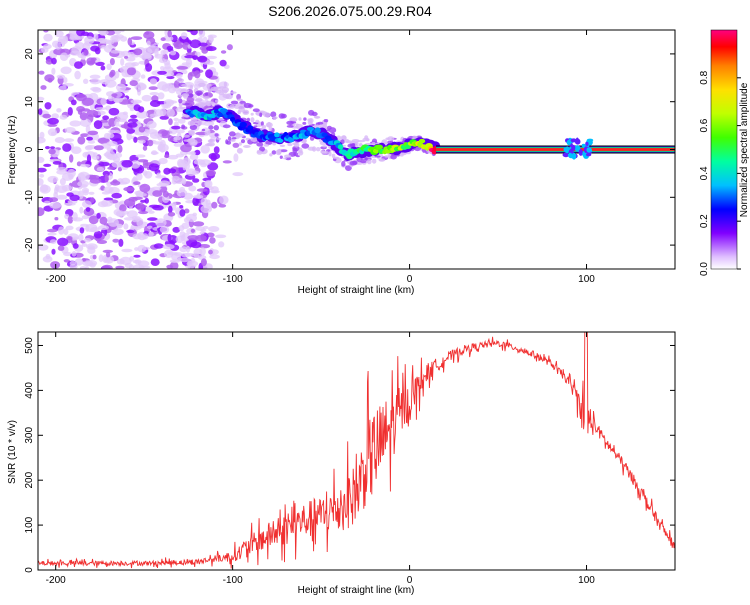  Describe the element at coordinates (744, 149) in the screenshot. I see `colorbar-label: Normalized spectral amplitude` at that location.